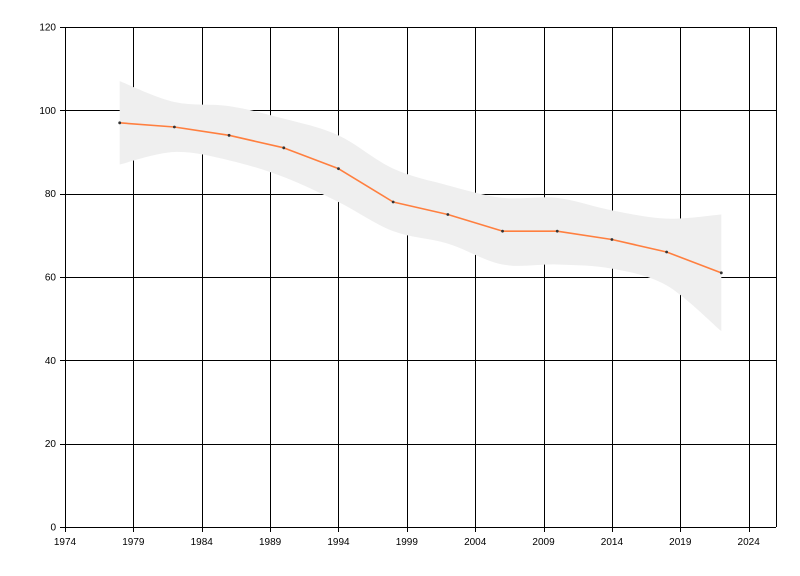 The image size is (800, 576). What do you see at coordinates (475, 542) in the screenshot?
I see `x-tick-label: 2004` at bounding box center [475, 542].